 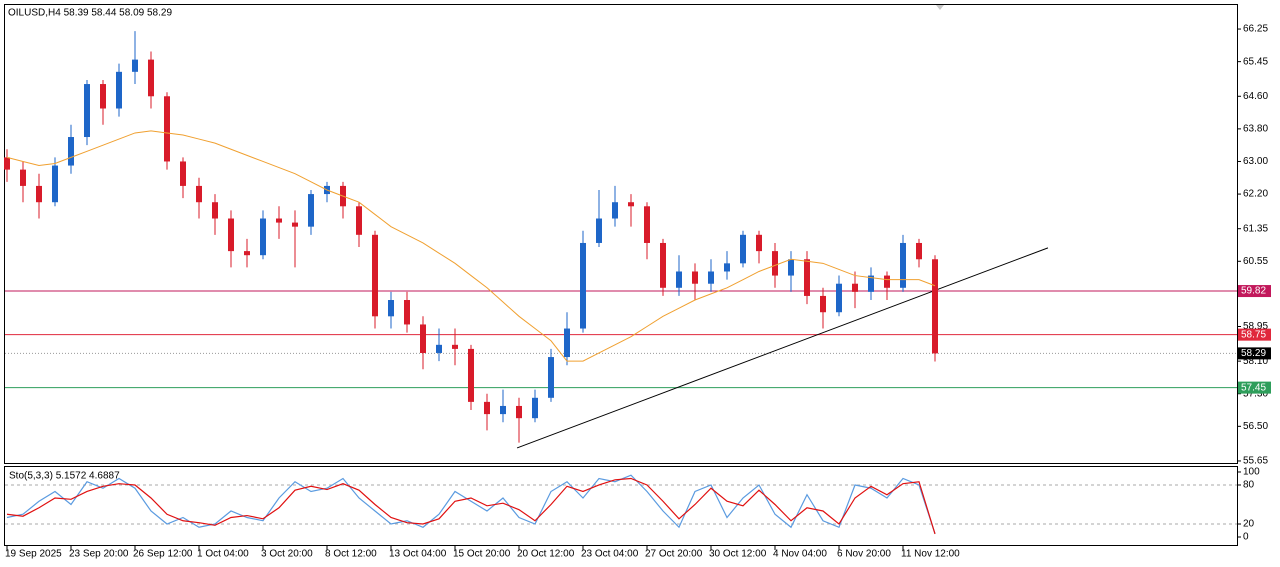 What do you see at coordinates (940, 7) in the screenshot?
I see `shift-marker` at bounding box center [940, 7].